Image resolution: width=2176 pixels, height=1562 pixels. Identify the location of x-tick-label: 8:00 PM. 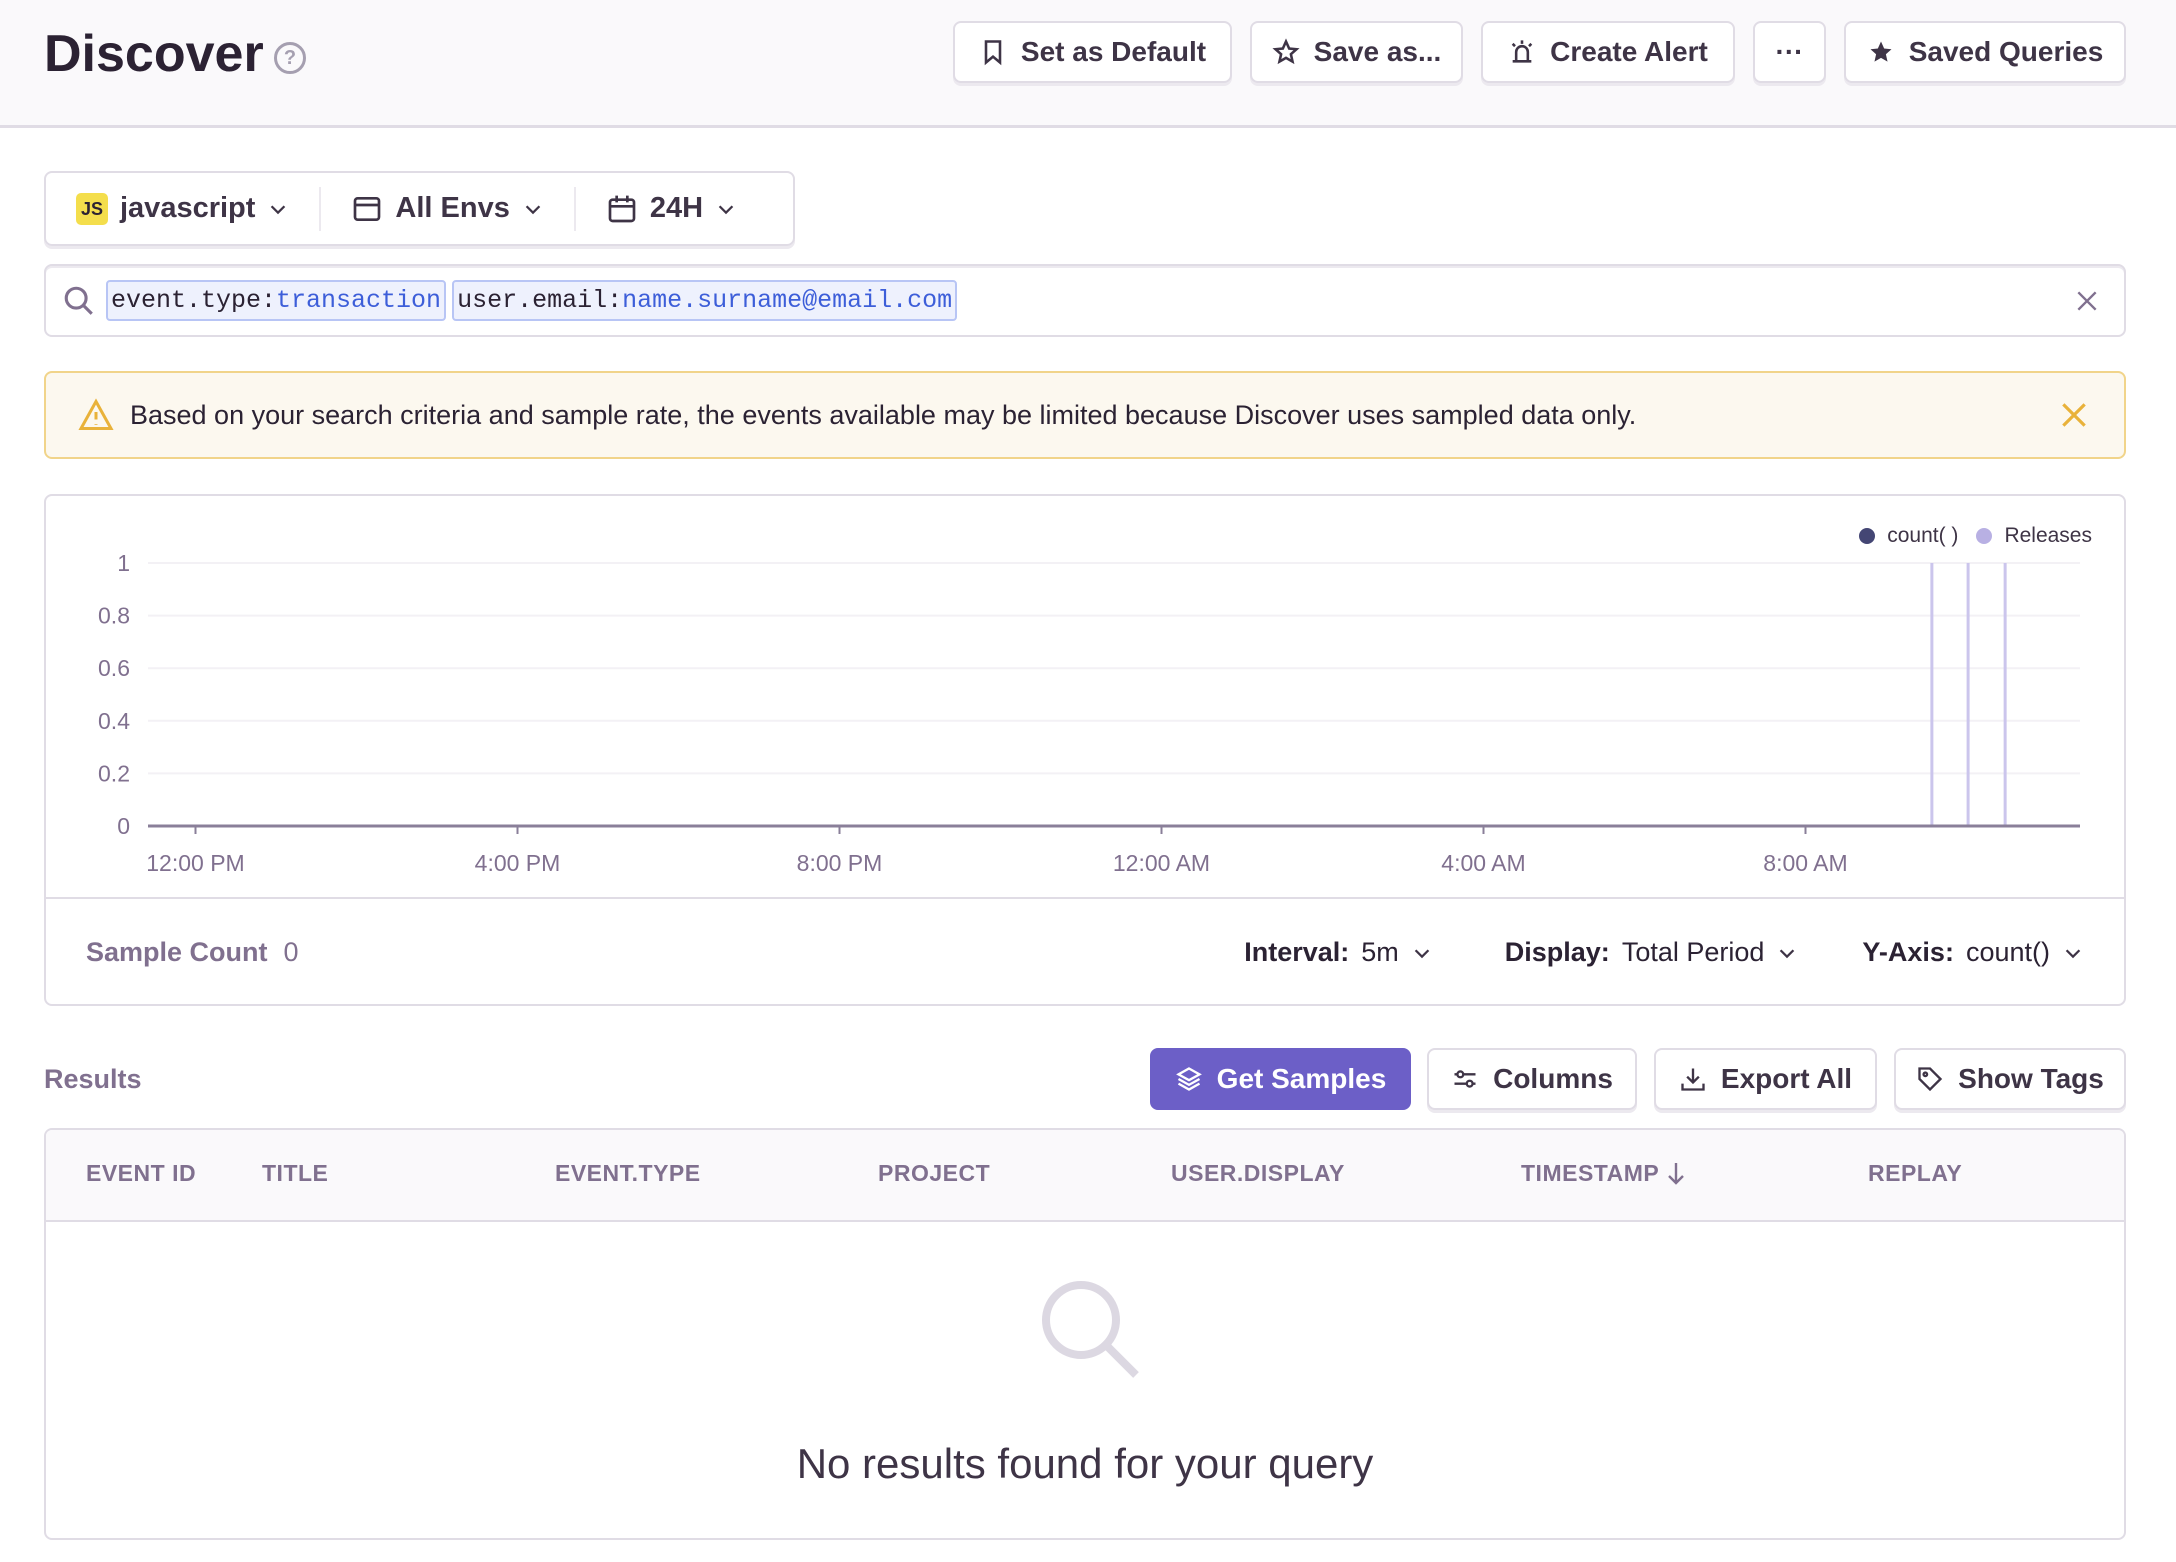
(840, 863).